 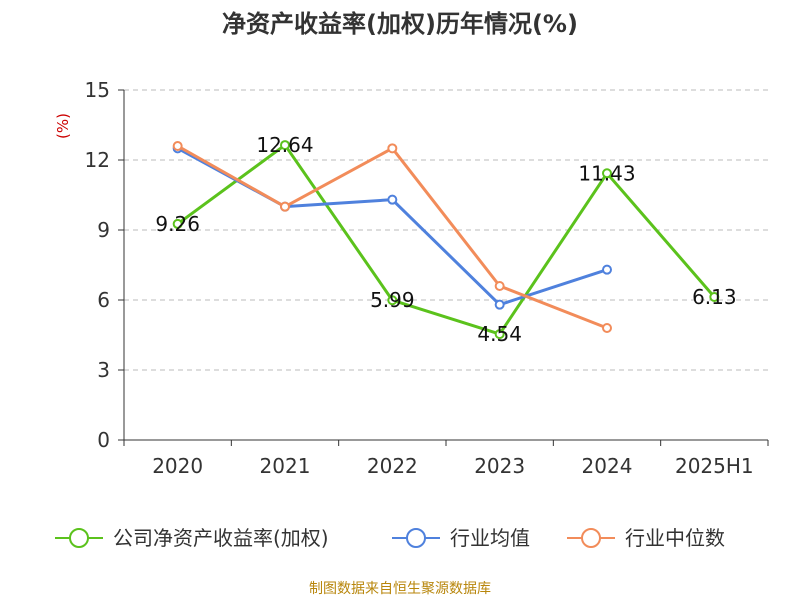 I want to click on data-source-note: 制图数据来自恒生聚源数据库, so click(x=400, y=589).